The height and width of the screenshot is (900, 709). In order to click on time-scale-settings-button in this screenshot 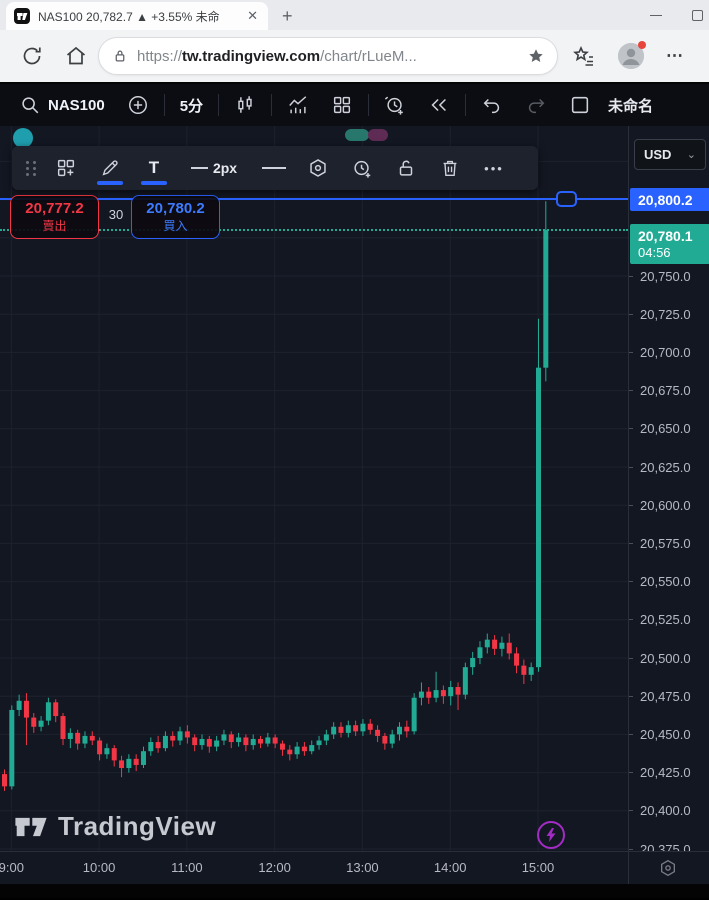, I will do `click(668, 868)`.